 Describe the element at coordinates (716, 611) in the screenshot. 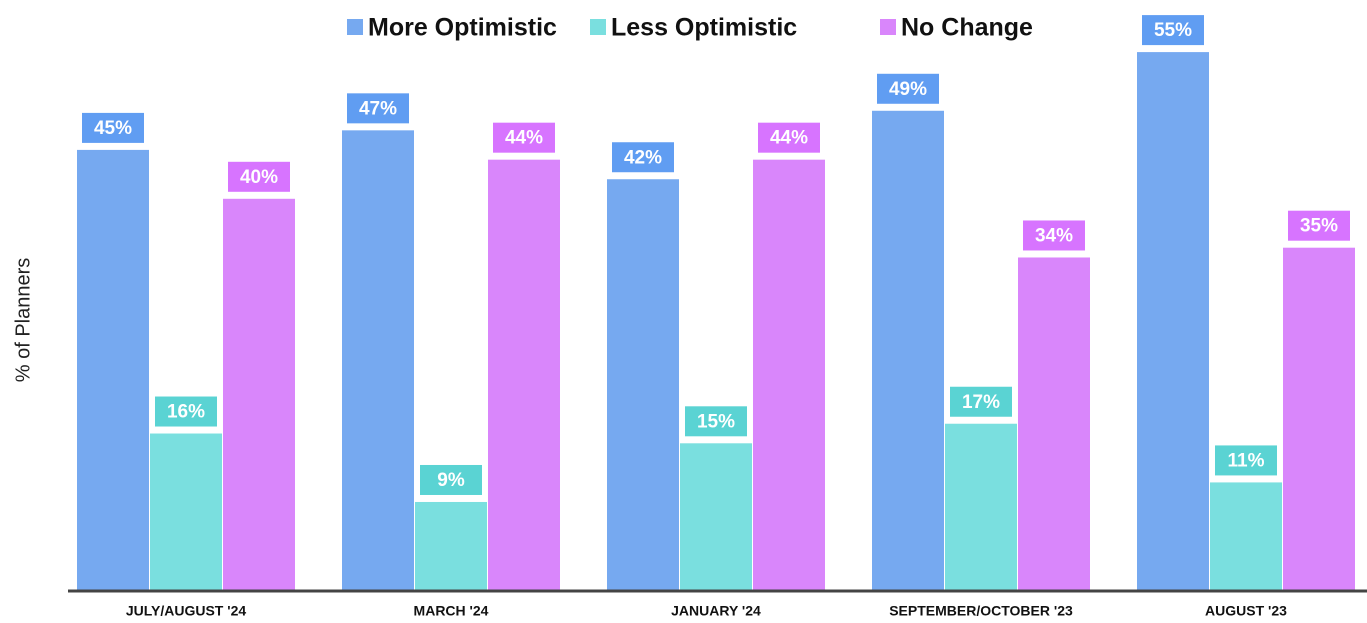

I see `x-tick-label: JANUARY '24` at that location.